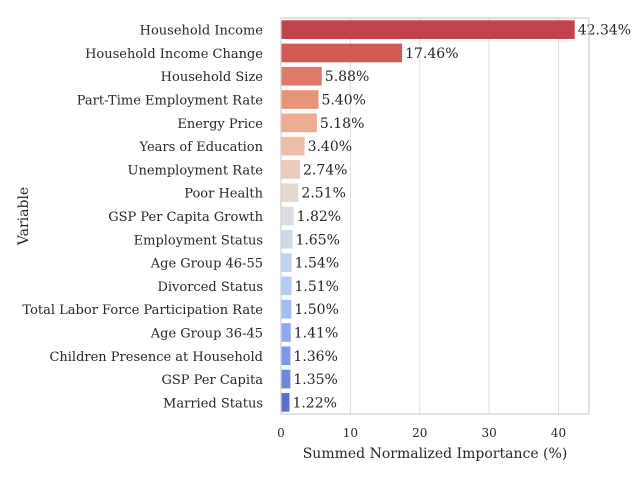 Image resolution: width=640 pixels, height=480 pixels. What do you see at coordinates (325, 170) in the screenshot?
I see `data-label: 2.74%` at bounding box center [325, 170].